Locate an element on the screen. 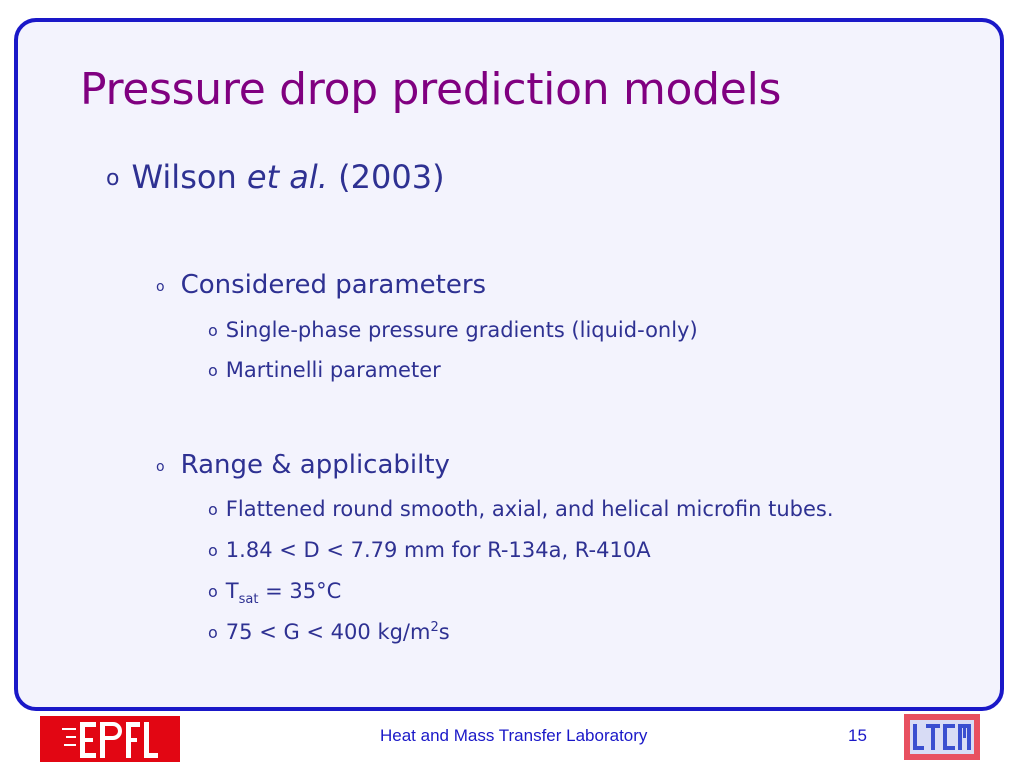 Image resolution: width=1024 pixels, height=768 pixels. page-number: 15 is located at coordinates (857, 735).